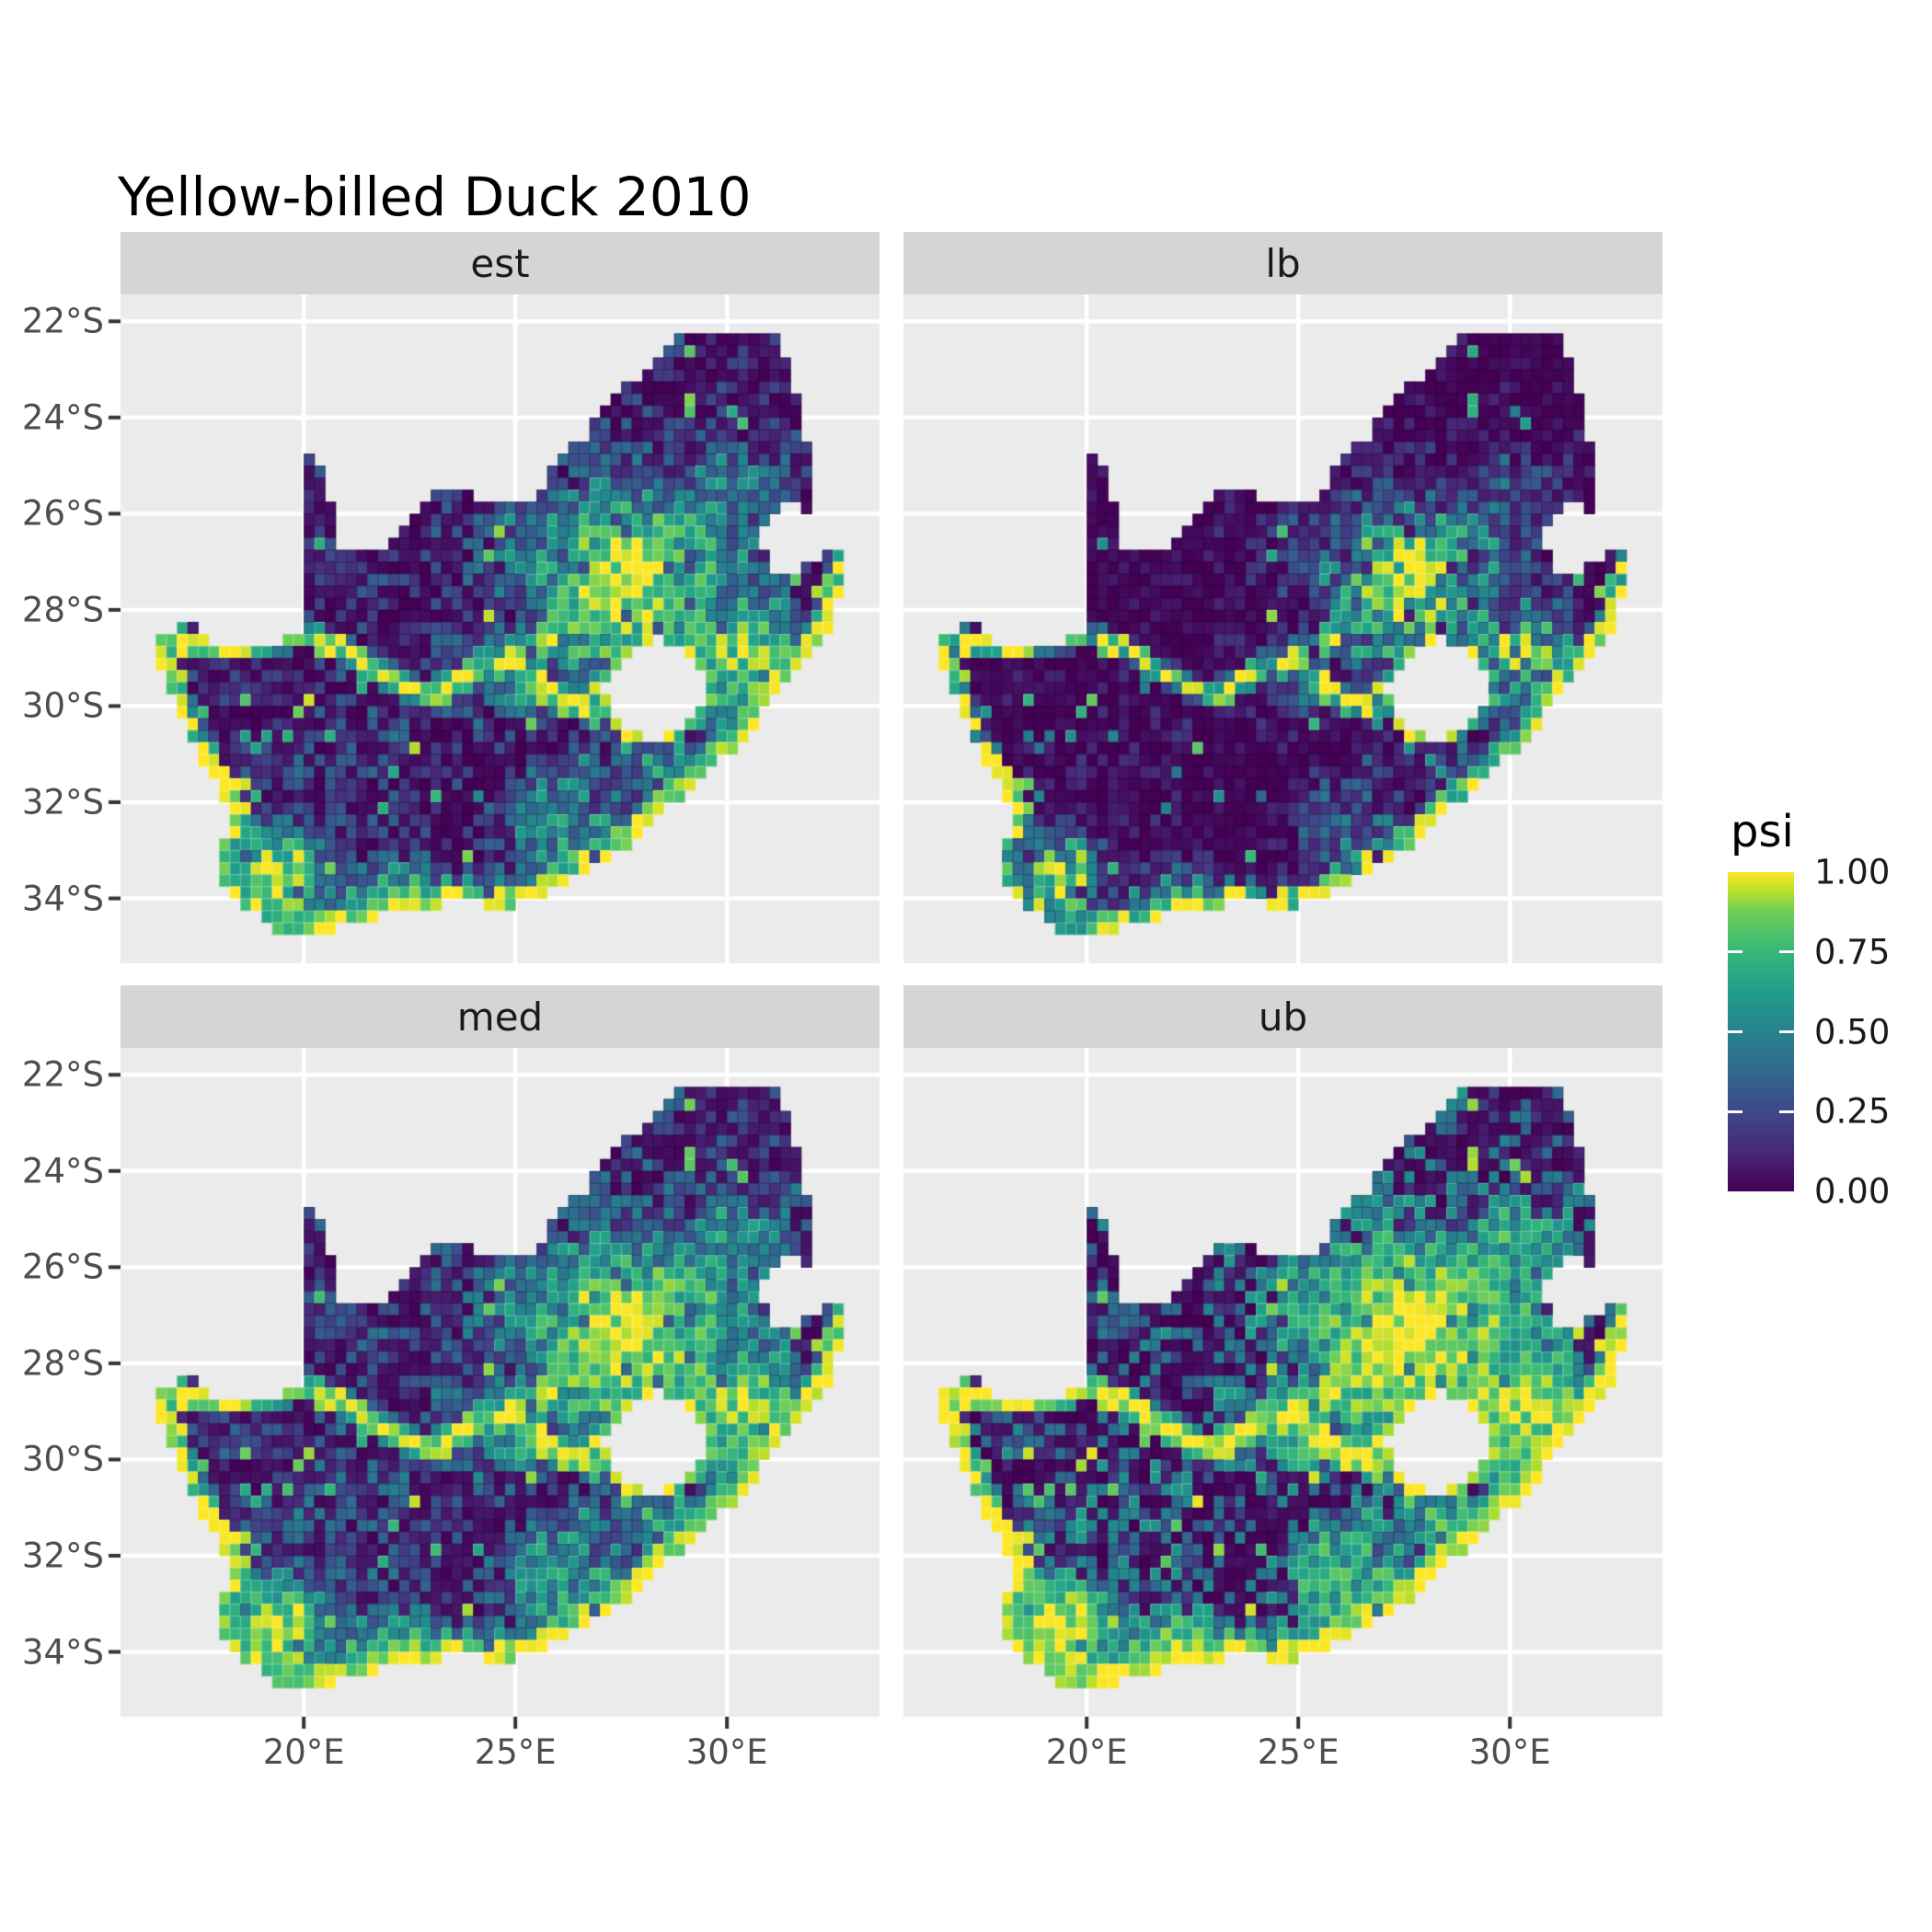 The image size is (1932, 1932). What do you see at coordinates (1852, 1191) in the screenshot?
I see `legend-value-label: 0.00` at bounding box center [1852, 1191].